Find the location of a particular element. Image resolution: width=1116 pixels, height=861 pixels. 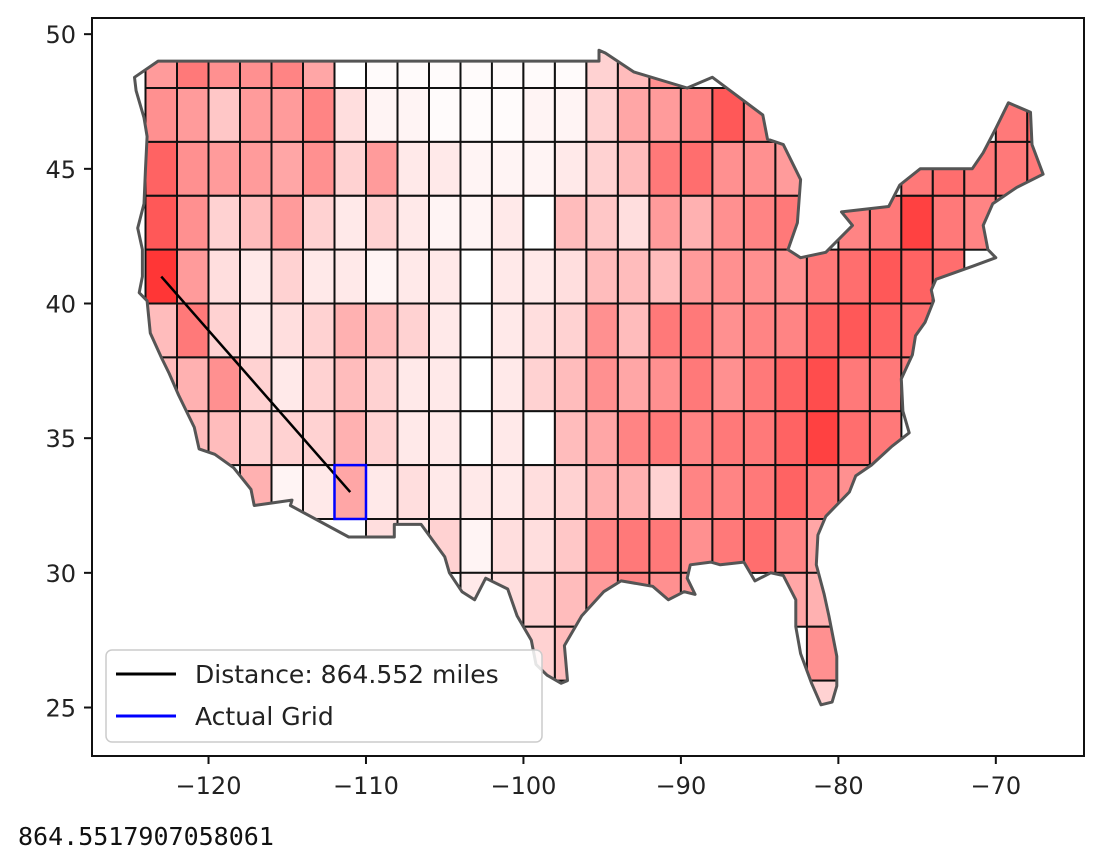

x-tick-label: −80 is located at coordinates (838, 786).